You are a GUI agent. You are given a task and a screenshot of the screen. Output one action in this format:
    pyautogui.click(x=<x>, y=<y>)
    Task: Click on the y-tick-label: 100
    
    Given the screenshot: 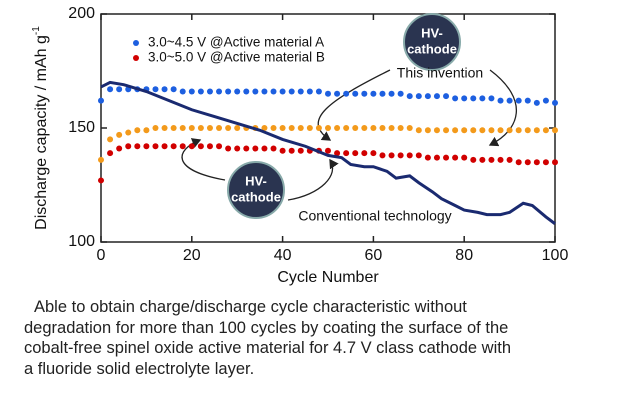 What is the action you would take?
    pyautogui.click(x=81, y=241)
    